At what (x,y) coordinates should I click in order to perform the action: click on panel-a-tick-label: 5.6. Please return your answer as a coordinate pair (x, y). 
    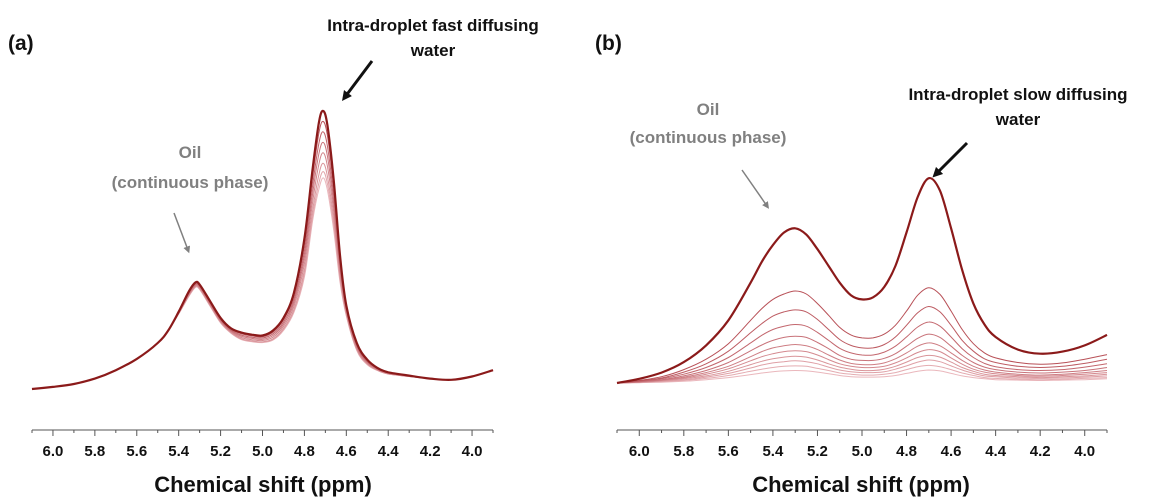
    Looking at the image, I should click on (136, 451).